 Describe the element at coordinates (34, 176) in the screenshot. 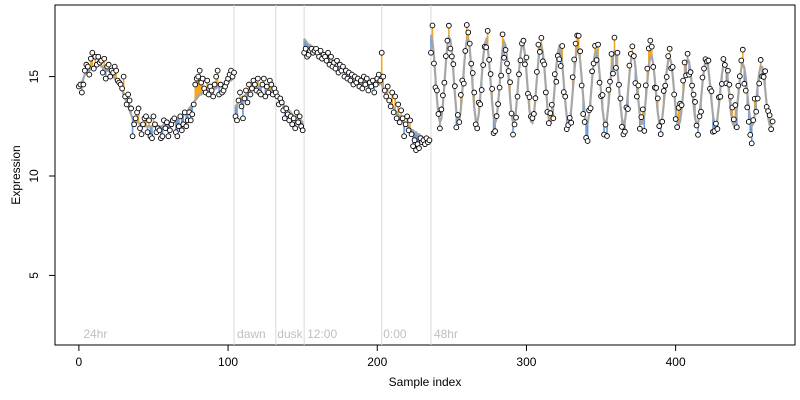

I see `y-tick-label-1: 10` at that location.